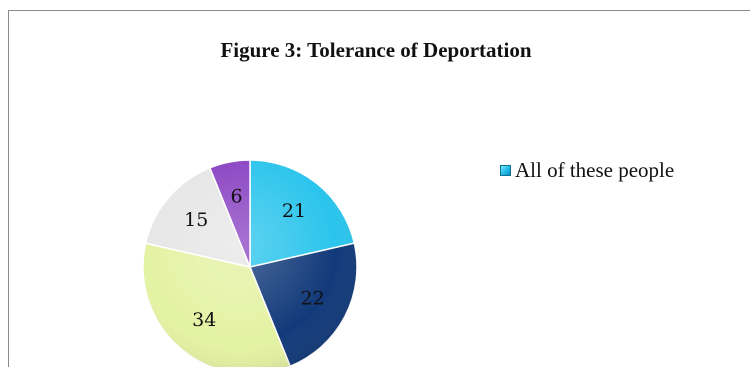 The image size is (752, 367). I want to click on pie-label-34: 34, so click(204, 320).